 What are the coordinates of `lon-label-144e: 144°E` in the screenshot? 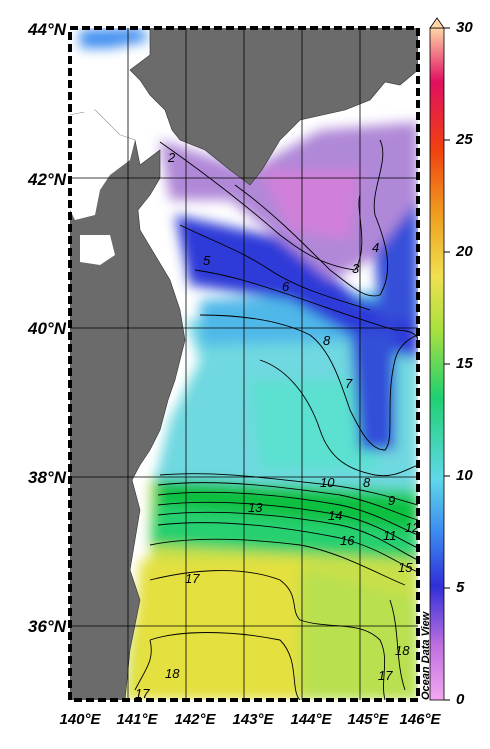 It's located at (311, 719).